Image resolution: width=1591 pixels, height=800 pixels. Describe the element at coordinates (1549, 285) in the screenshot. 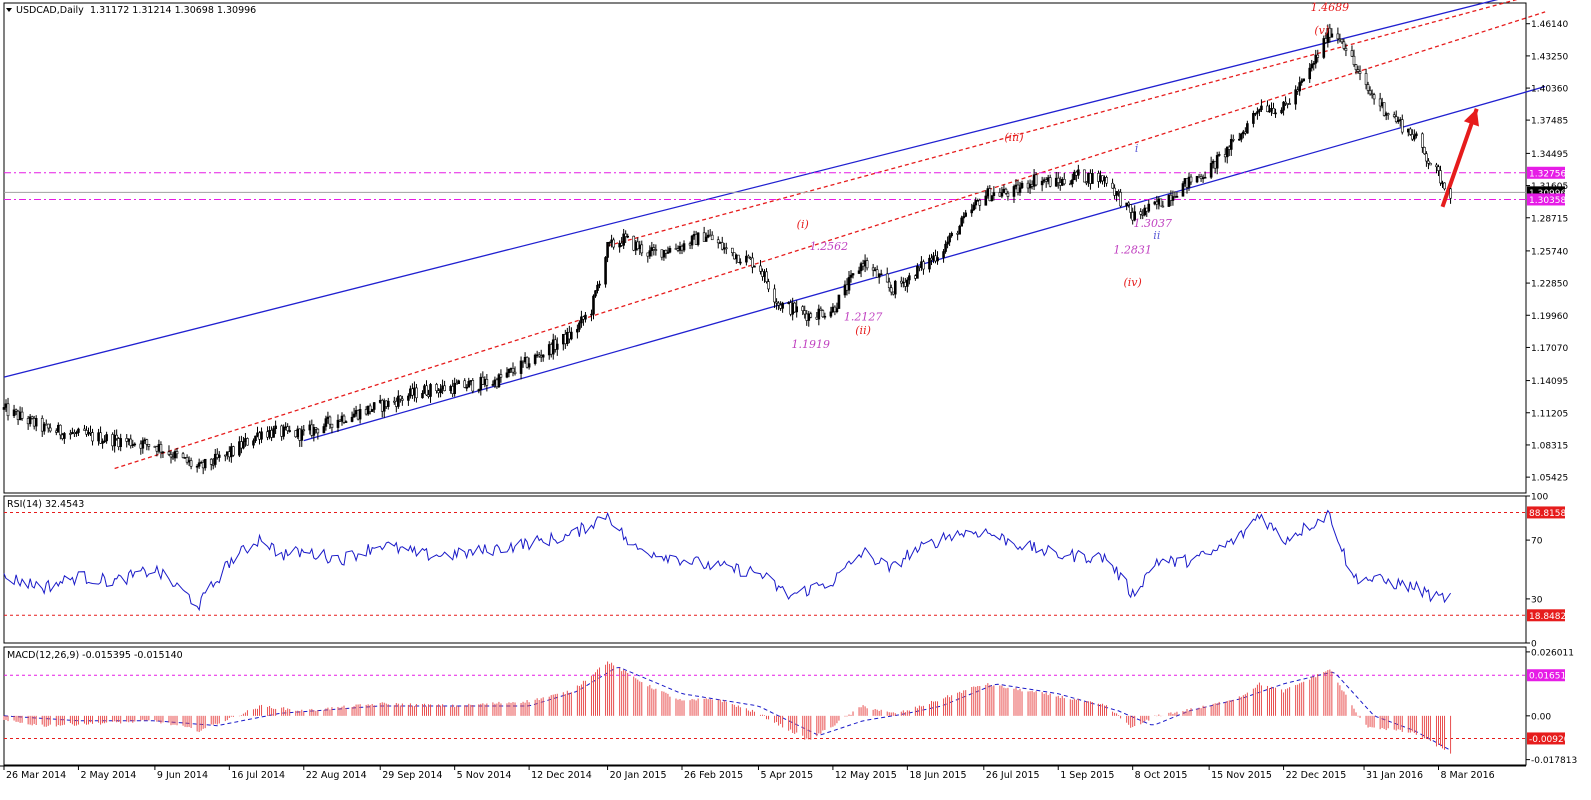

I see `price-tick-label: 1.22850` at that location.